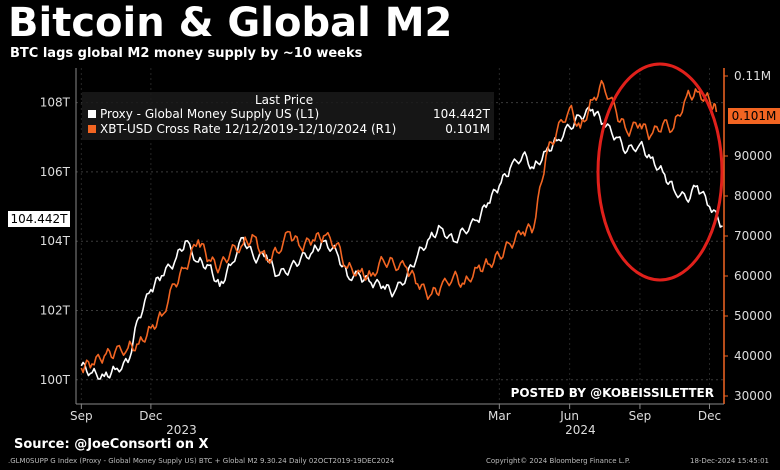 The image size is (780, 470). I want to click on x-year-label: 2024, so click(580, 430).